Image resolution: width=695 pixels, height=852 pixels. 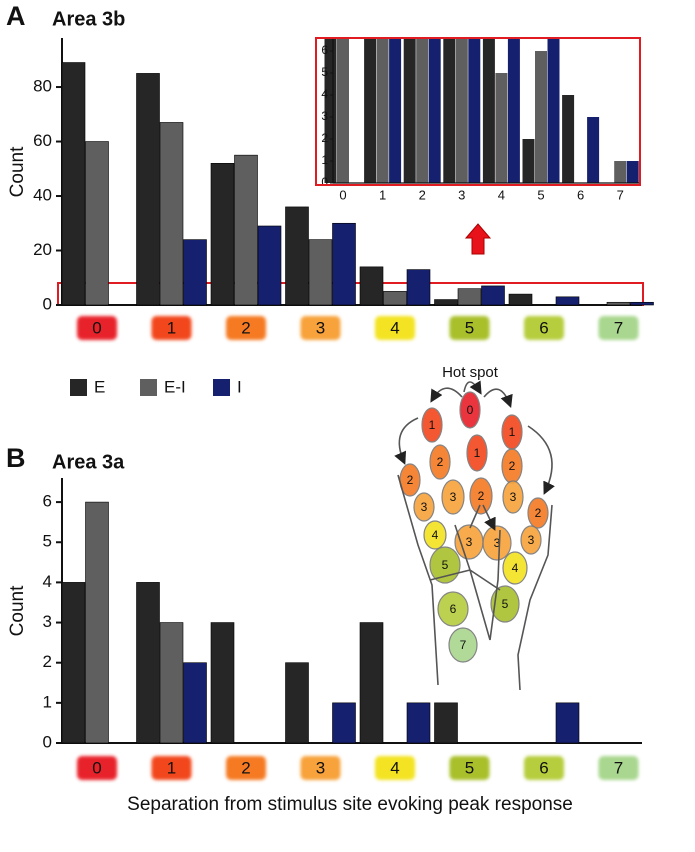 I want to click on inset-frame, so click(x=478, y=111).